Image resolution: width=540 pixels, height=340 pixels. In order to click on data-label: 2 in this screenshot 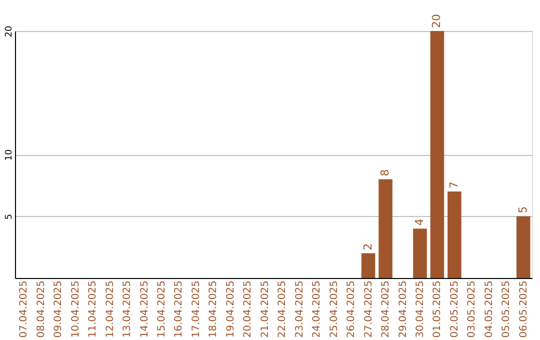, I will do `click(367, 246)`.